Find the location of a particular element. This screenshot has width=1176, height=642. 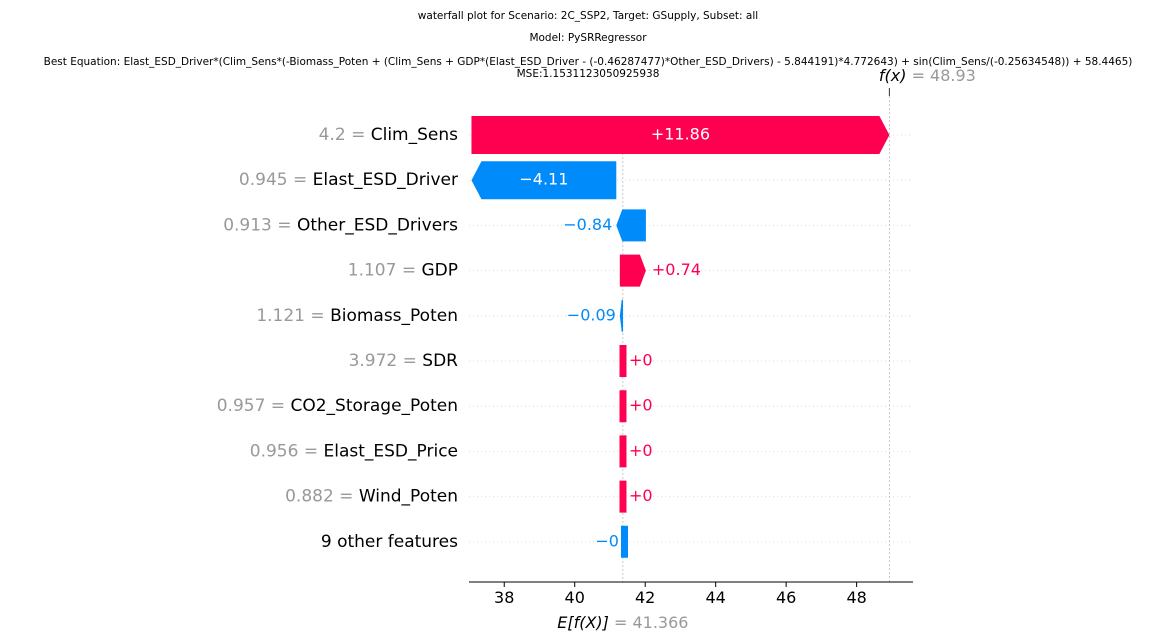

contribution-label: +11.86 is located at coordinates (680, 134).